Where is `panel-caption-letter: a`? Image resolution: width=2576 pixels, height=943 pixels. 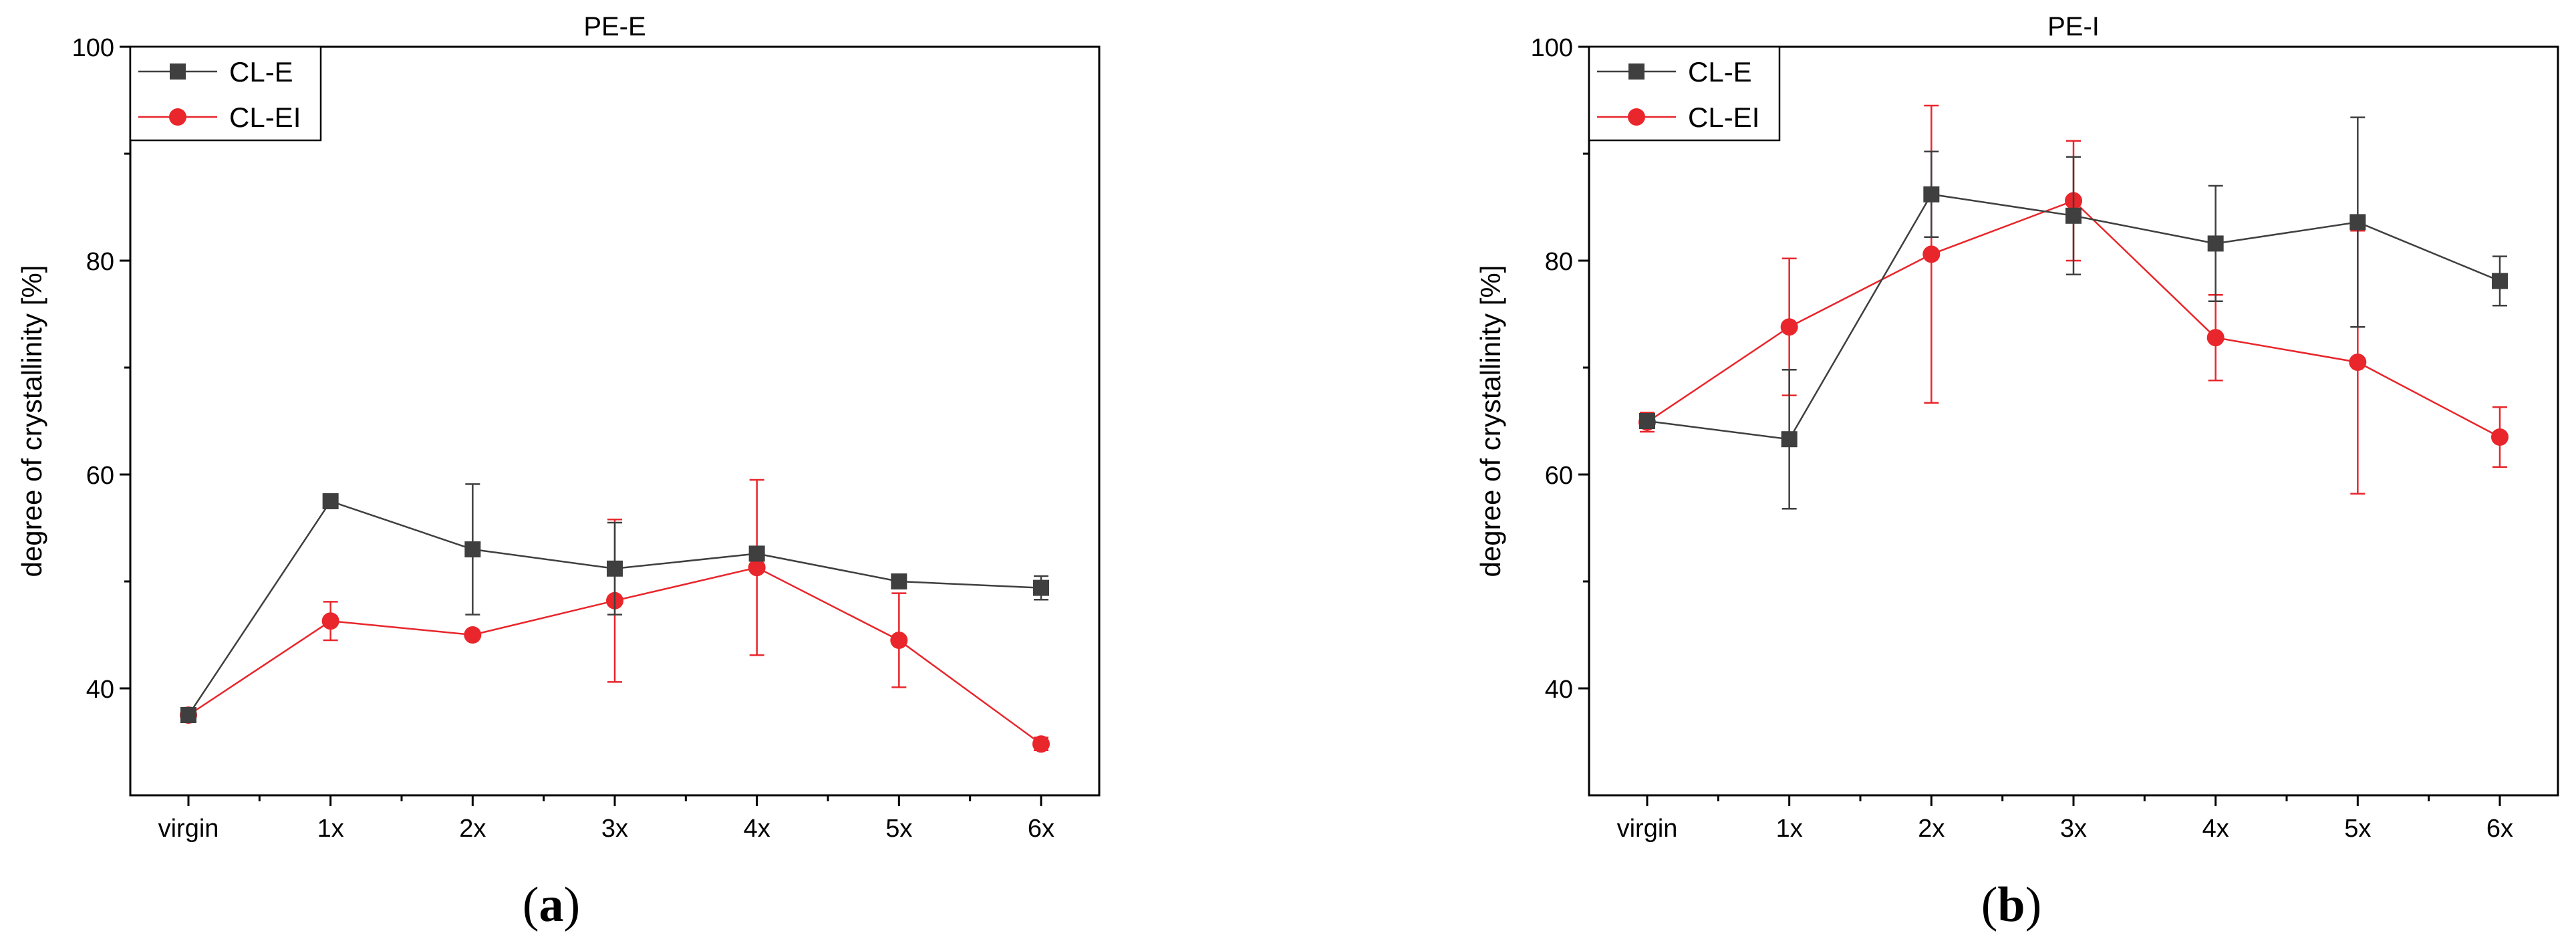 panel-caption-letter: a is located at coordinates (551, 905).